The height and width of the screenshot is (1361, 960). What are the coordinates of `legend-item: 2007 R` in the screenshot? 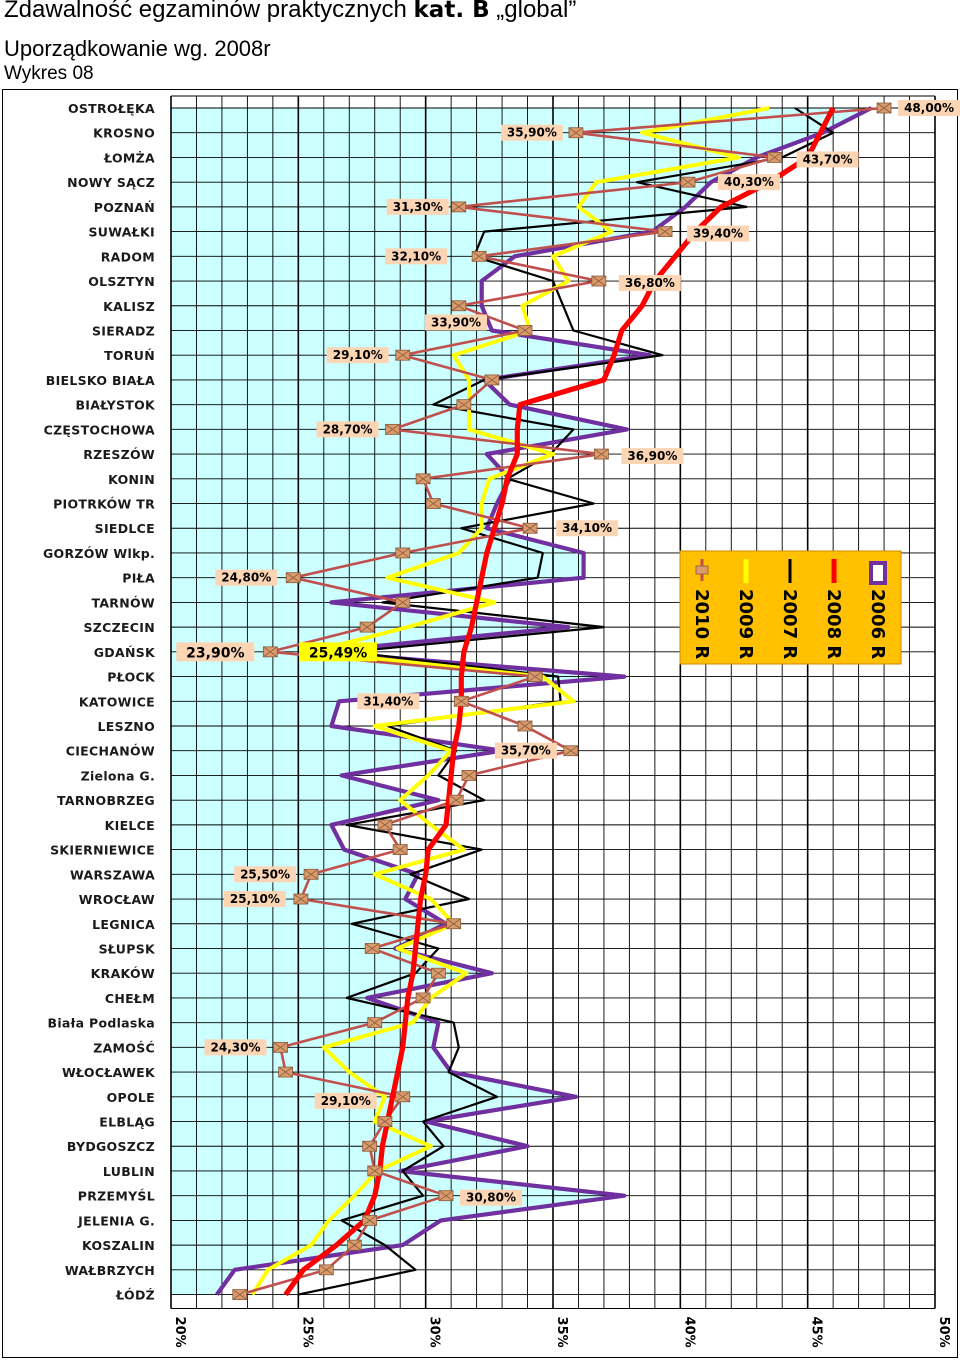 It's located at (789, 609).